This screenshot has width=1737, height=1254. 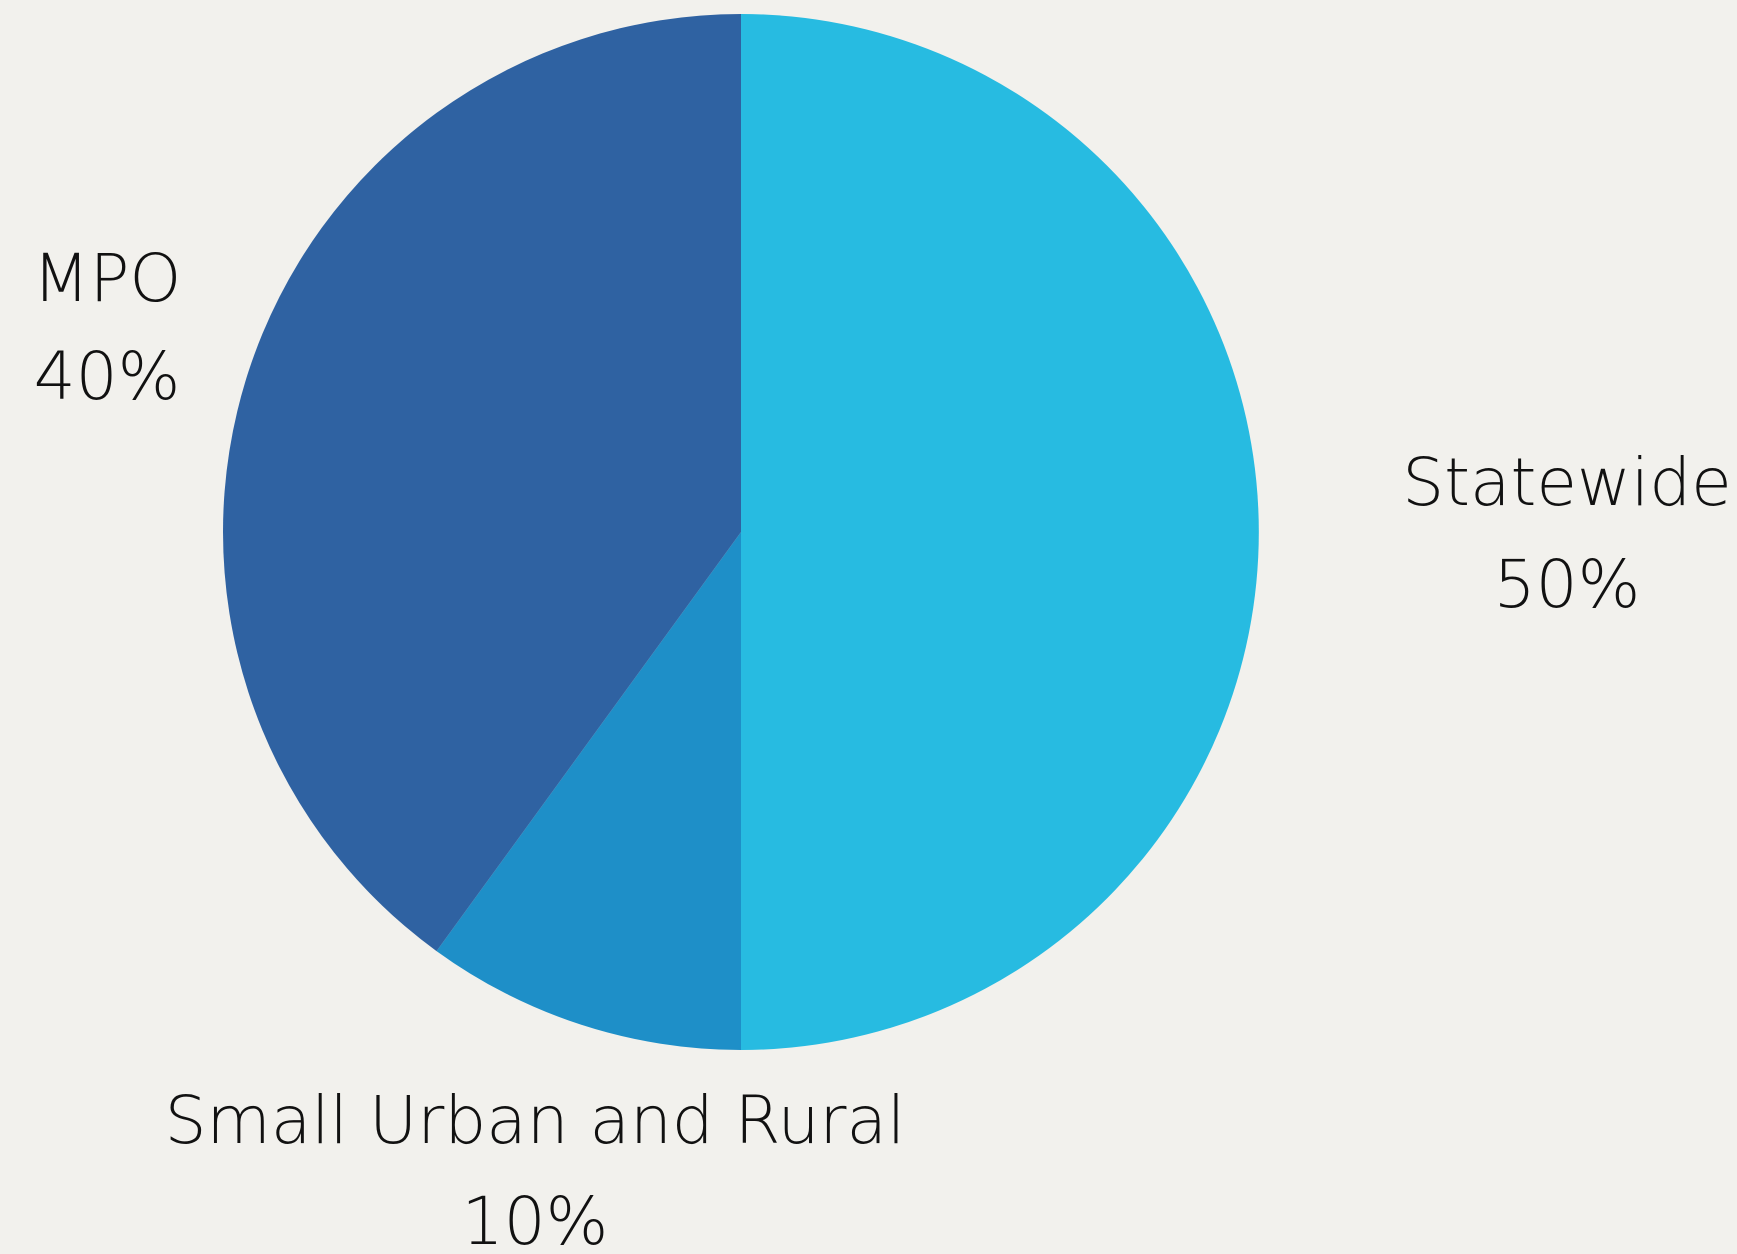 I want to click on slice-label-name: MPO, so click(x=107, y=278).